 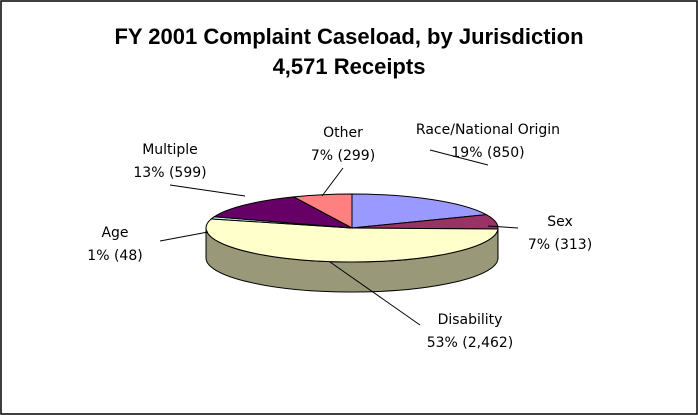 What do you see at coordinates (170, 150) in the screenshot?
I see `category-label: Multiple` at bounding box center [170, 150].